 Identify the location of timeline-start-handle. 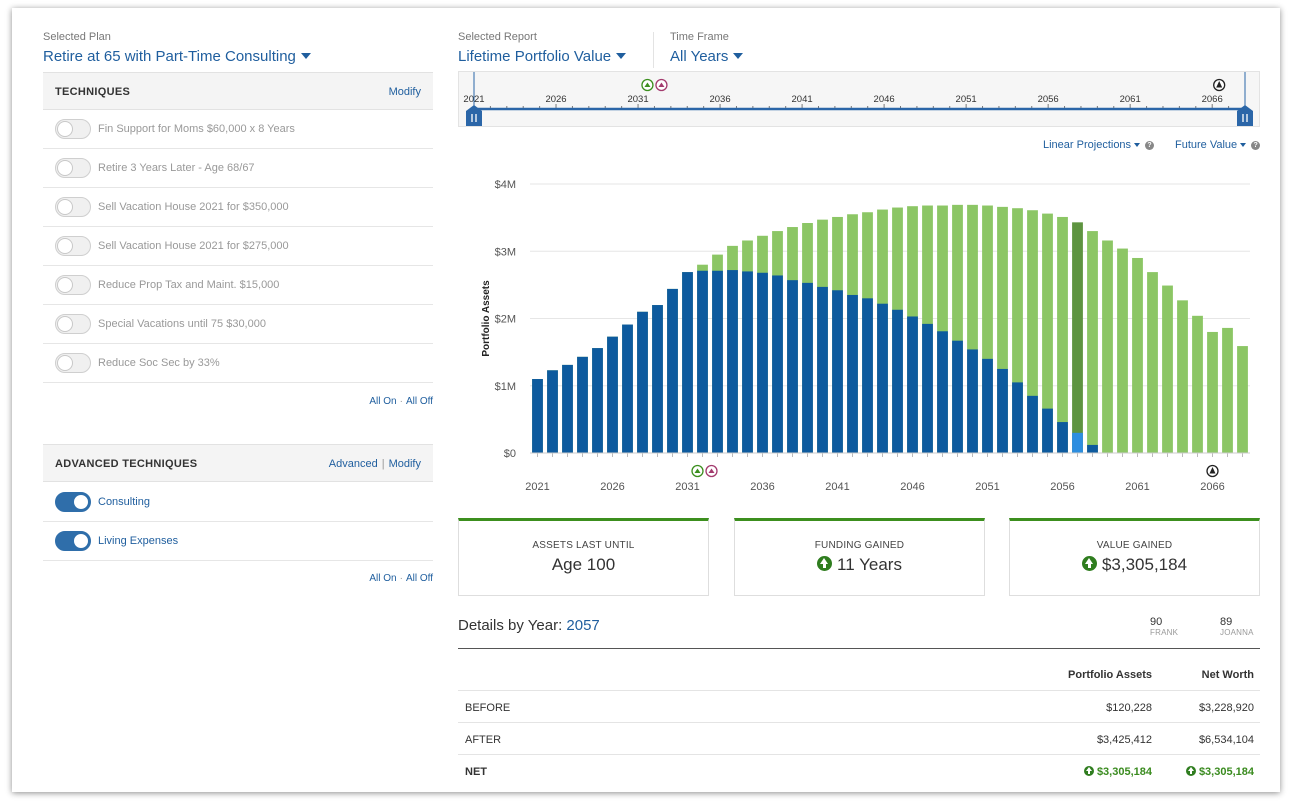
(474, 115).